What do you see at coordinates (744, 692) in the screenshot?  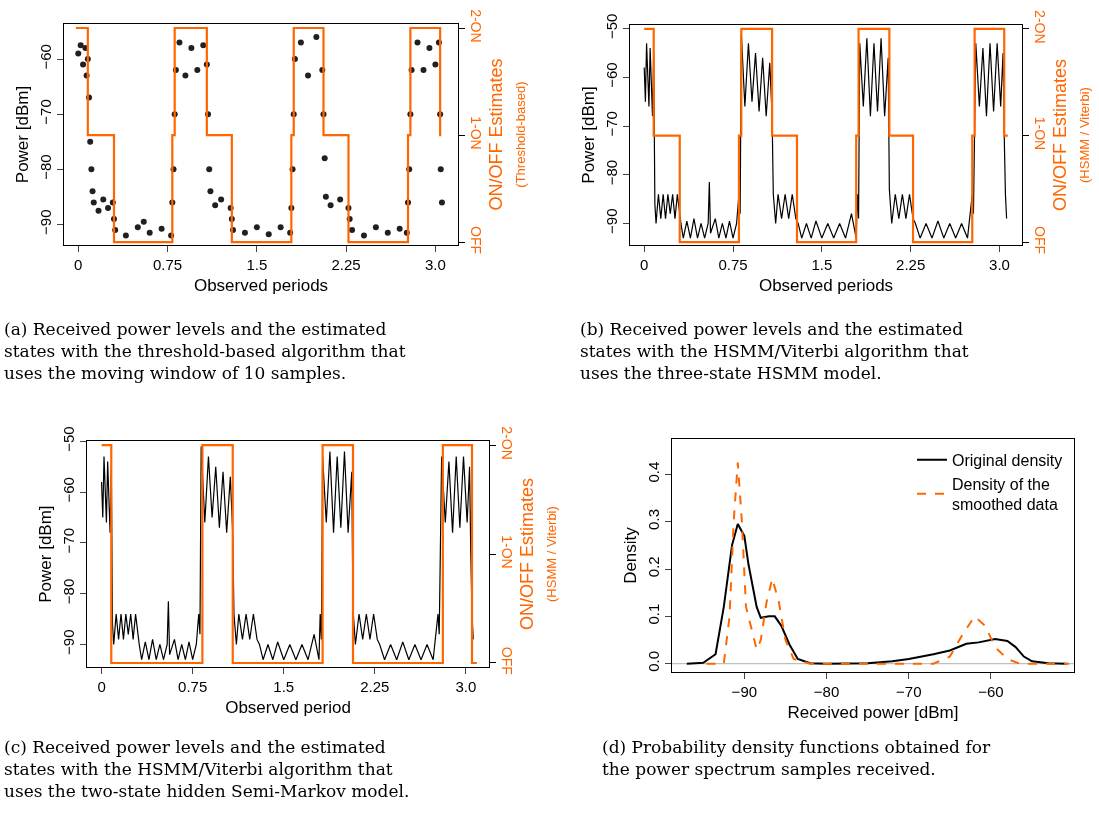 I see `x-tick-label: −90` at bounding box center [744, 692].